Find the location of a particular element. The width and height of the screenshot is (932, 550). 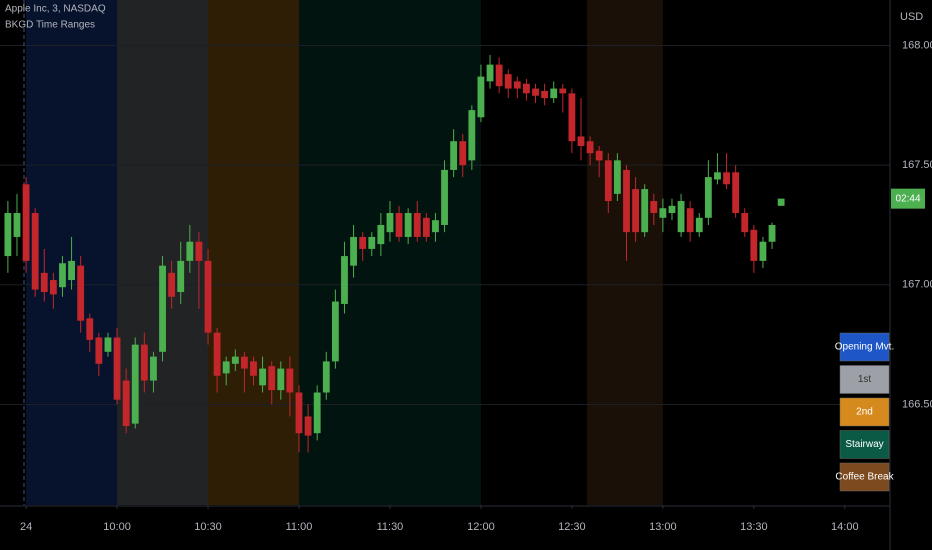

legend-label: Opening Mvt. is located at coordinates (864, 347).